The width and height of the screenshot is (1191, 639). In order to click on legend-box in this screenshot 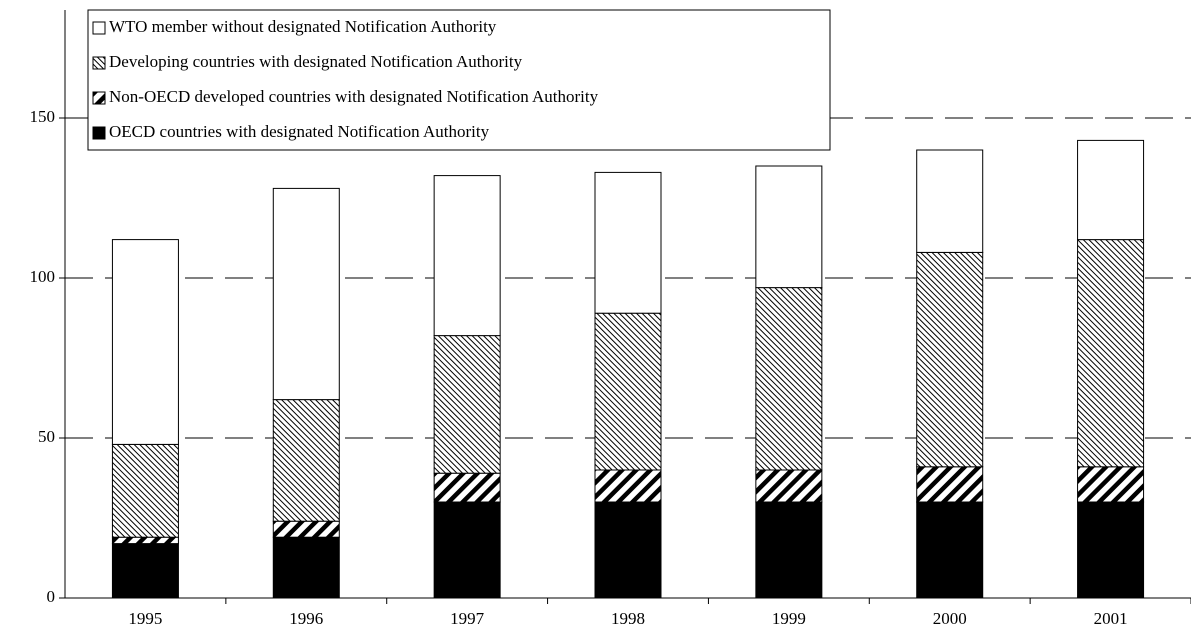, I will do `click(459, 80)`.